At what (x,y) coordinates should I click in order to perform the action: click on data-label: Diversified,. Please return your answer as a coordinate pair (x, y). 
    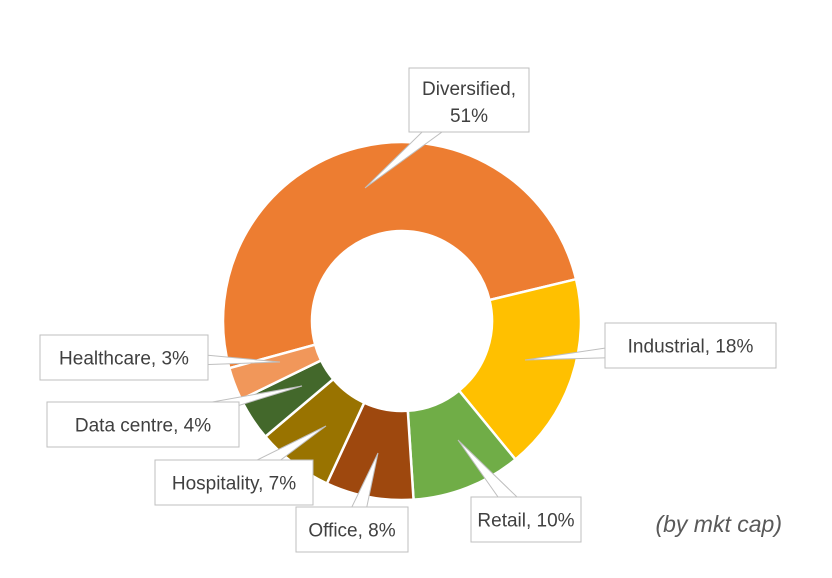
    Looking at the image, I should click on (469, 89).